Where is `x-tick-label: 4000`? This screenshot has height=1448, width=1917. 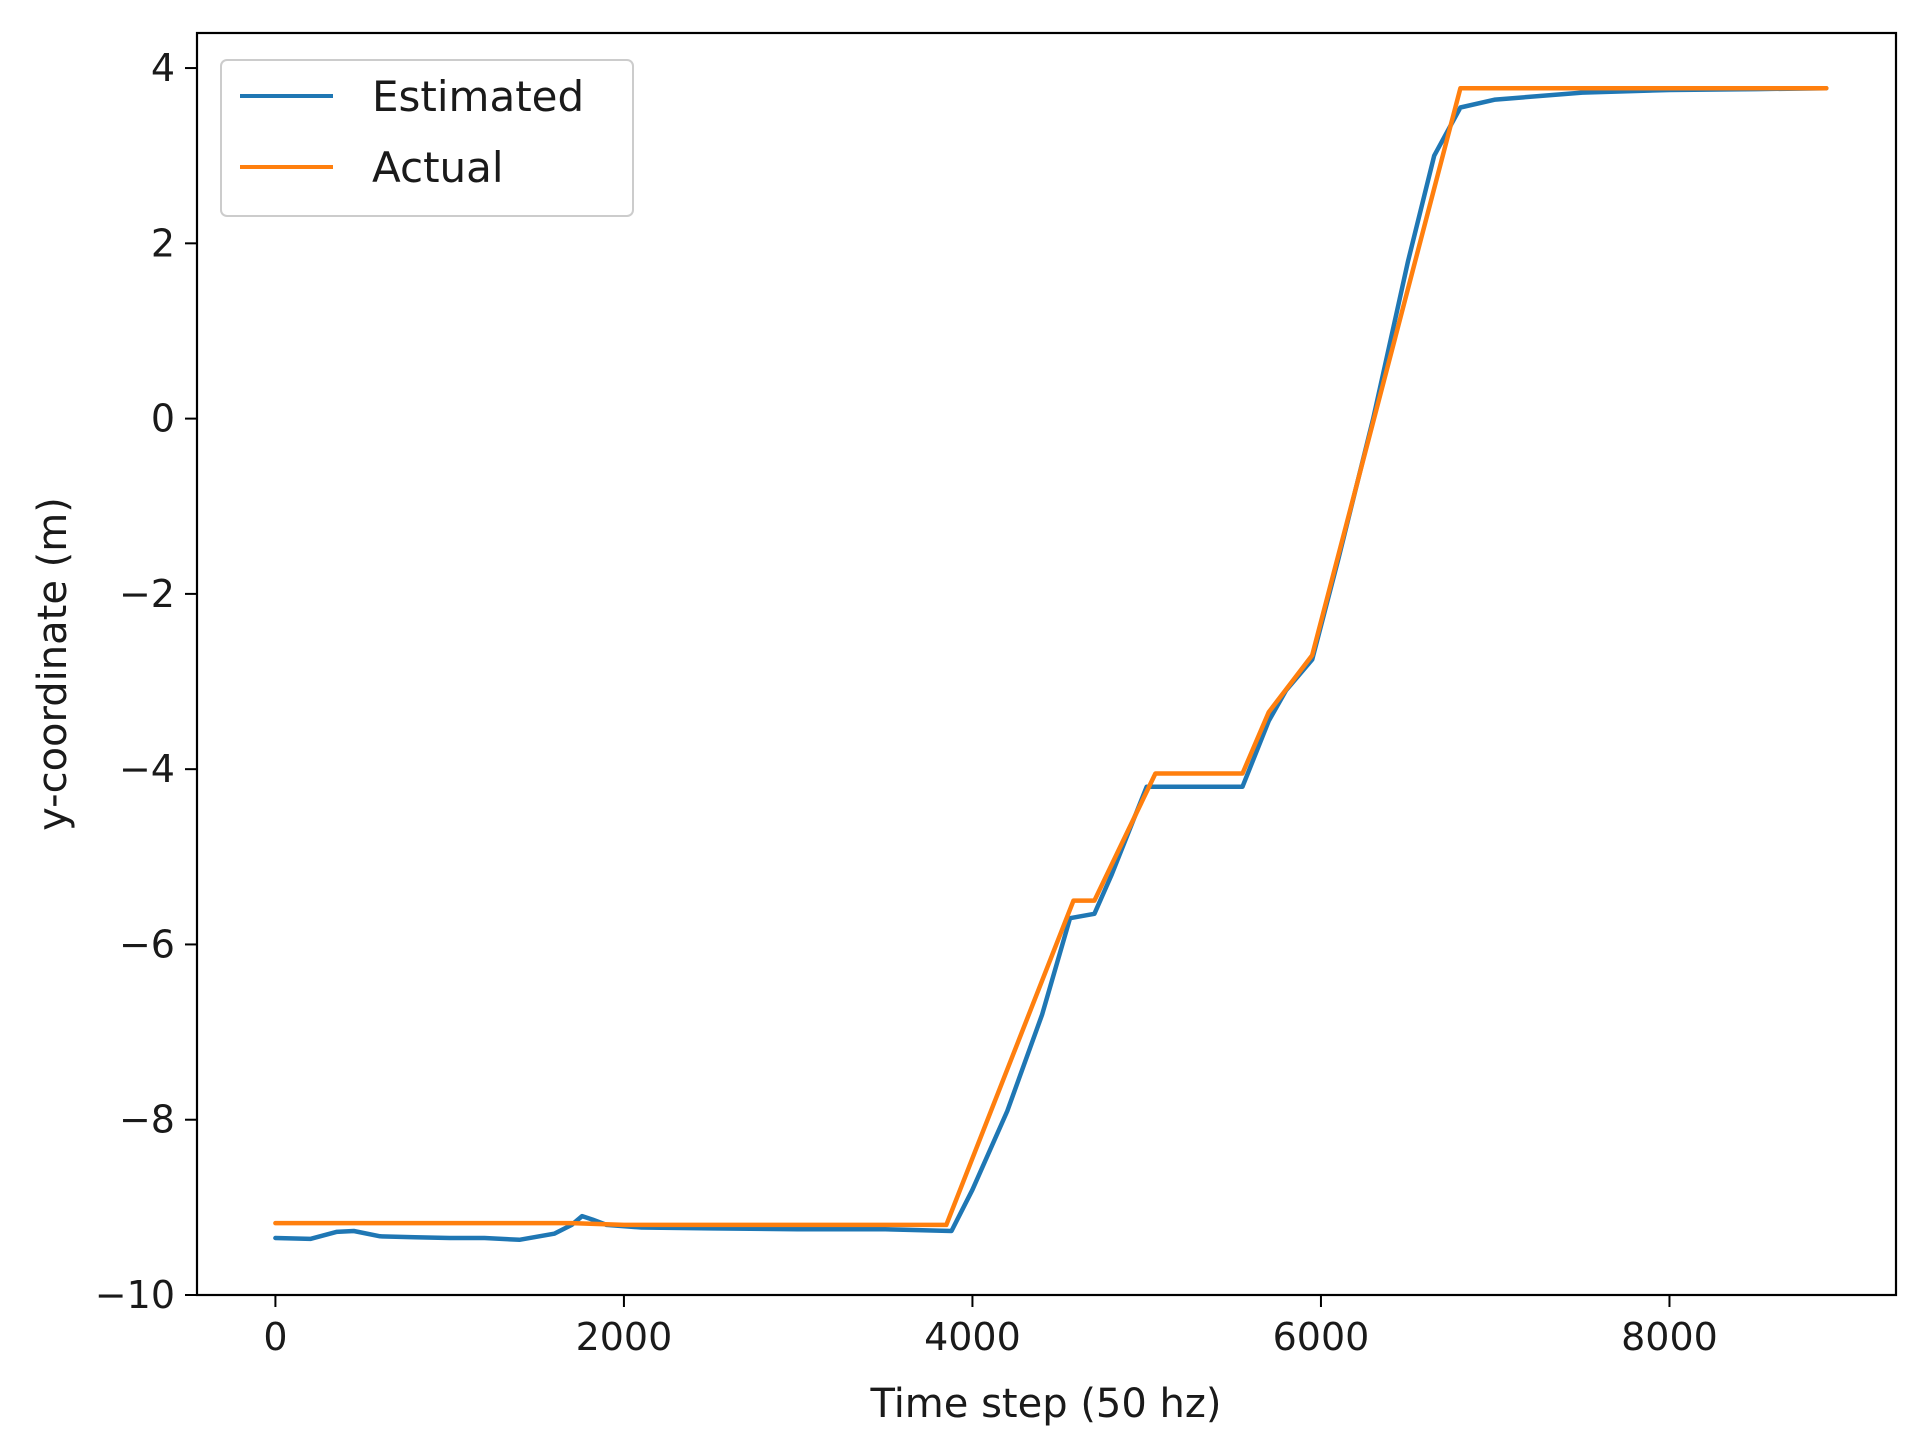
x-tick-label: 4000 is located at coordinates (972, 1337).